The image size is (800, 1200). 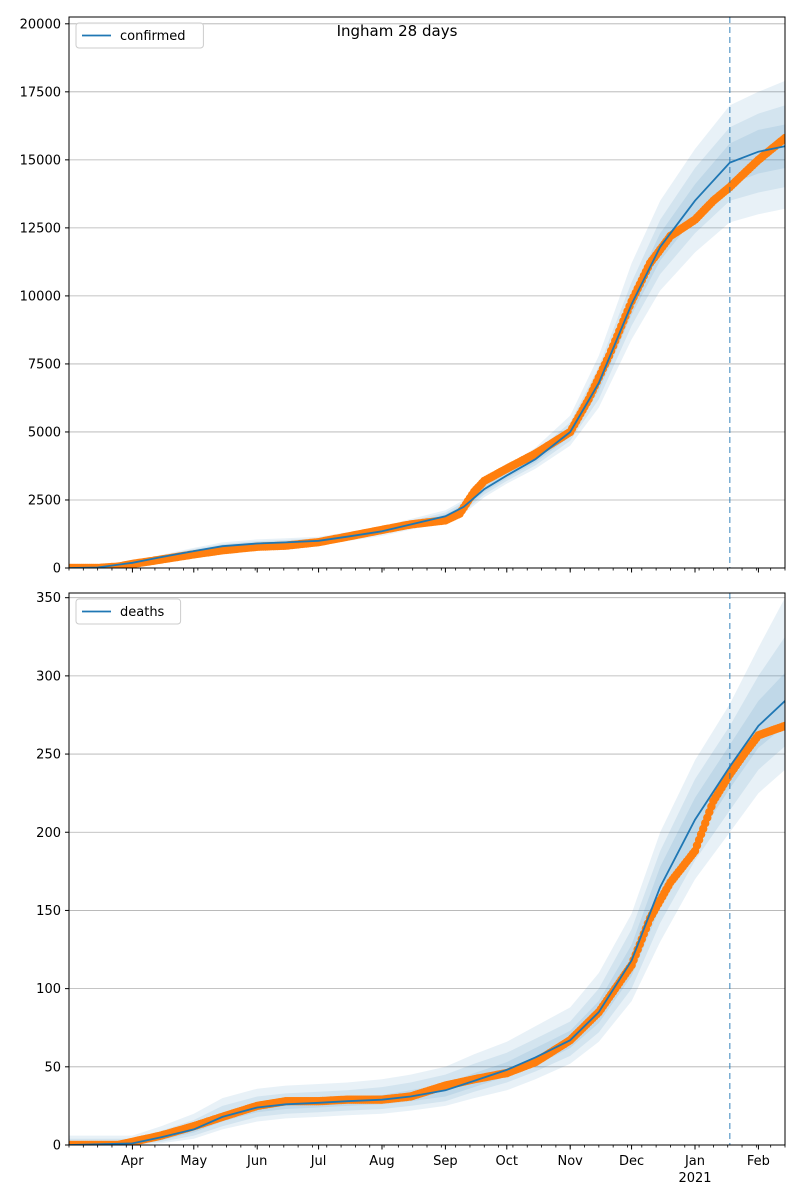 I want to click on confirmed-legend-box, so click(x=139, y=35).